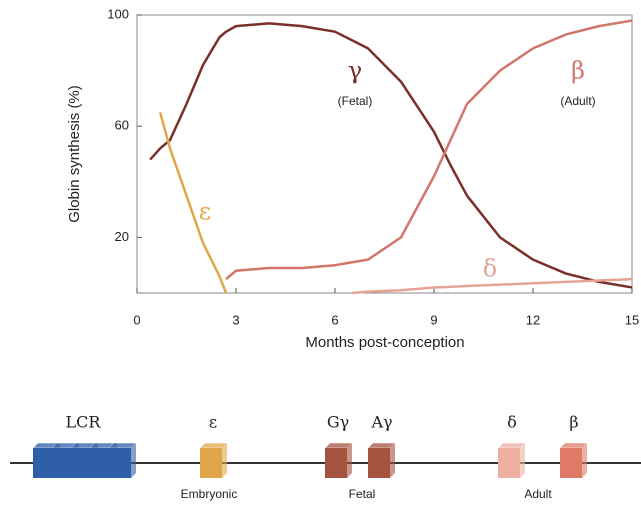 This screenshot has width=641, height=507. What do you see at coordinates (490, 269) in the screenshot?
I see `series-label: δ` at bounding box center [490, 269].